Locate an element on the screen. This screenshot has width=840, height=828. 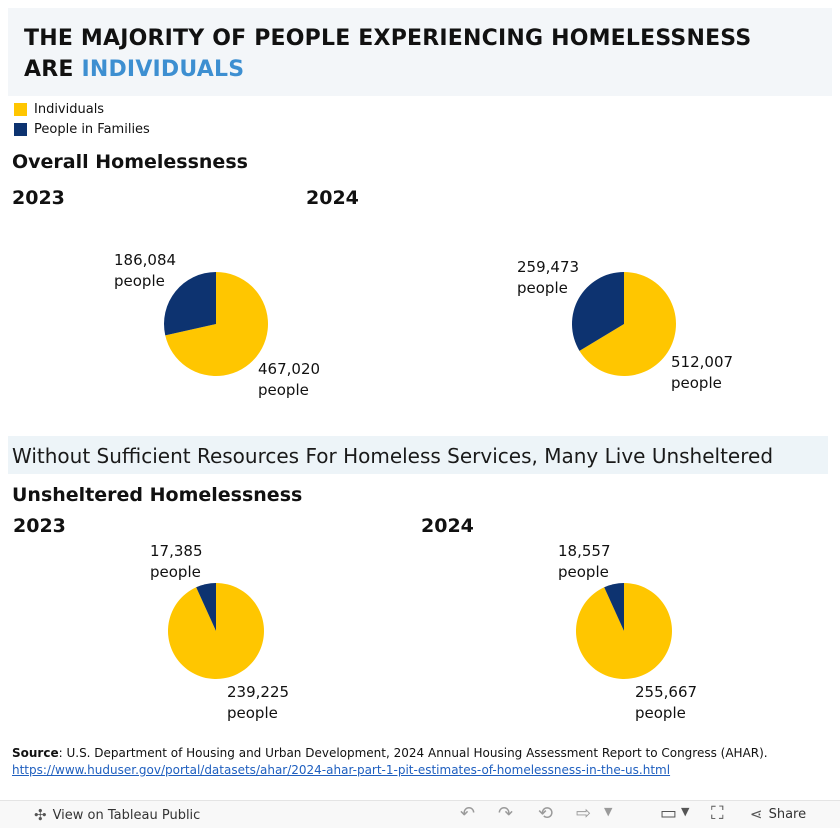
share-button: ⋖ Share is located at coordinates (778, 814).